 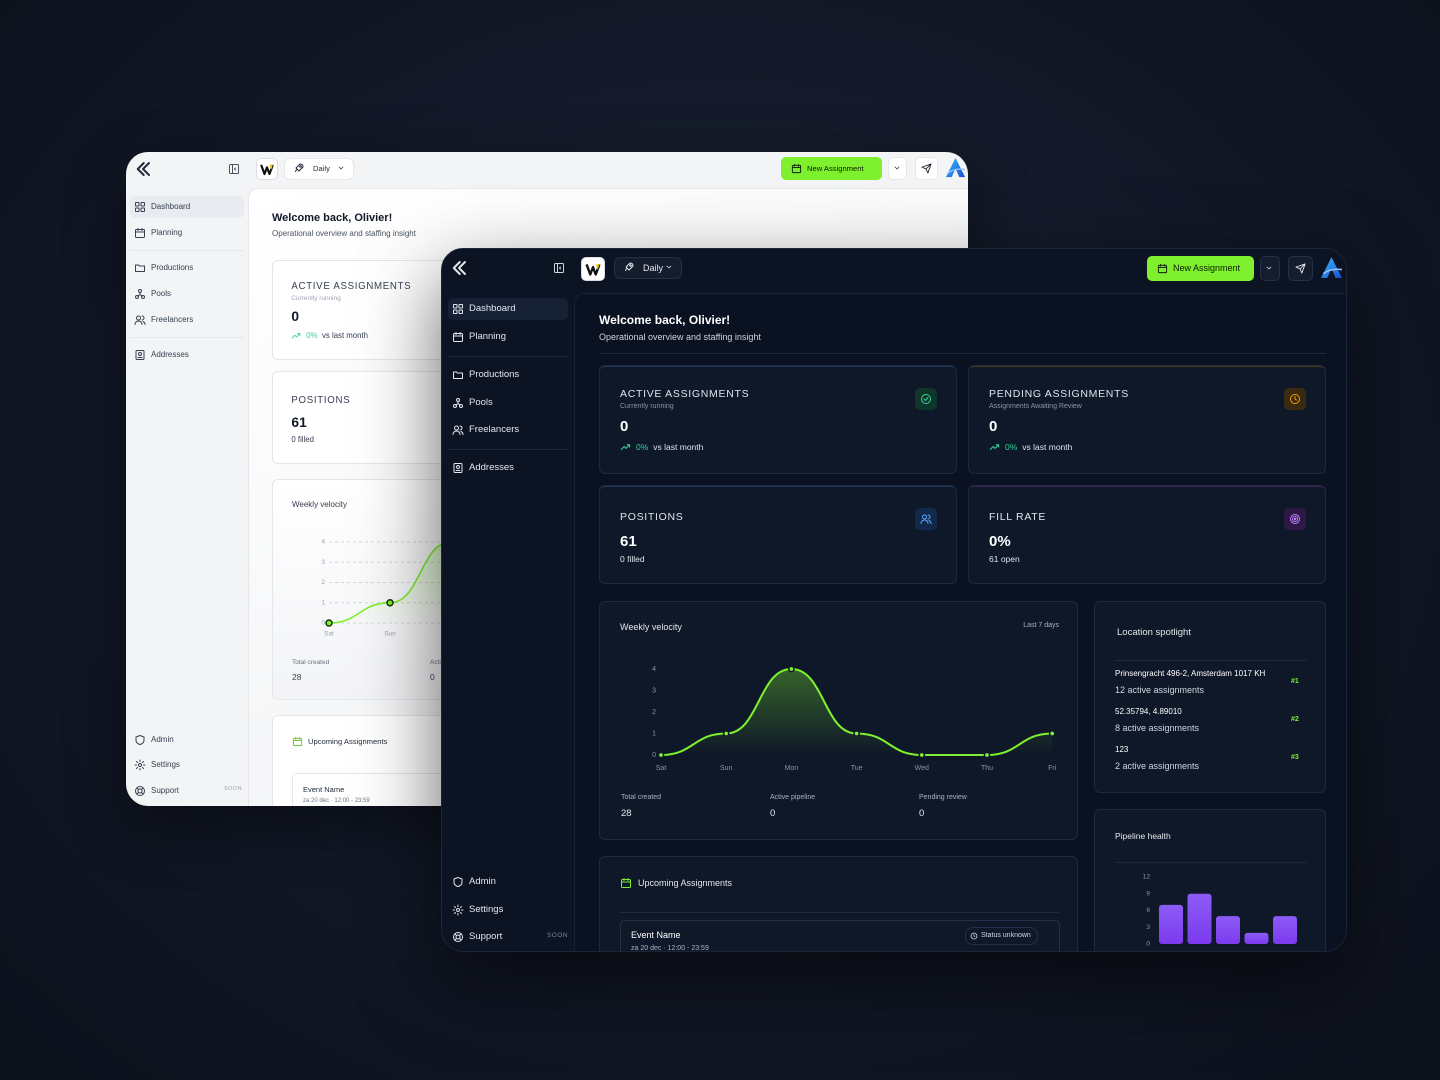 I want to click on user-avatar, so click(x=1332, y=267).